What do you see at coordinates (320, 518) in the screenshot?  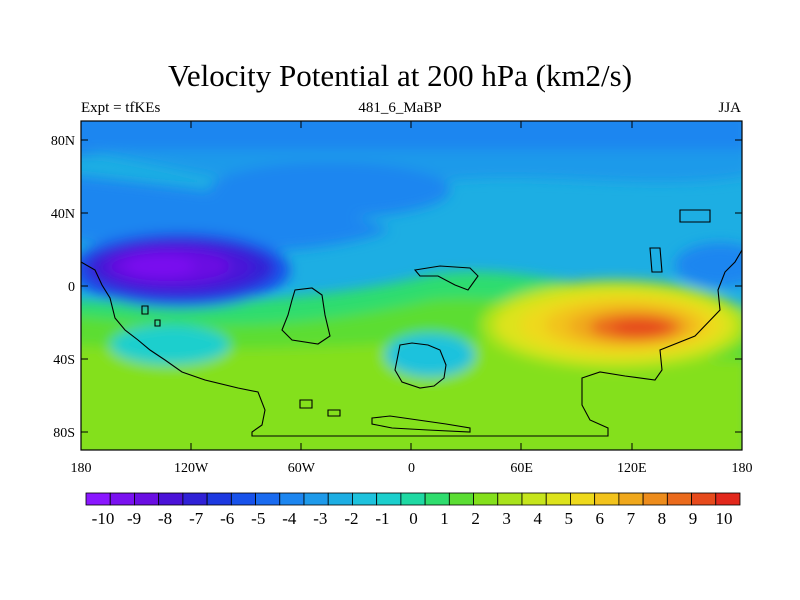 I see `colorbar-label: -3` at bounding box center [320, 518].